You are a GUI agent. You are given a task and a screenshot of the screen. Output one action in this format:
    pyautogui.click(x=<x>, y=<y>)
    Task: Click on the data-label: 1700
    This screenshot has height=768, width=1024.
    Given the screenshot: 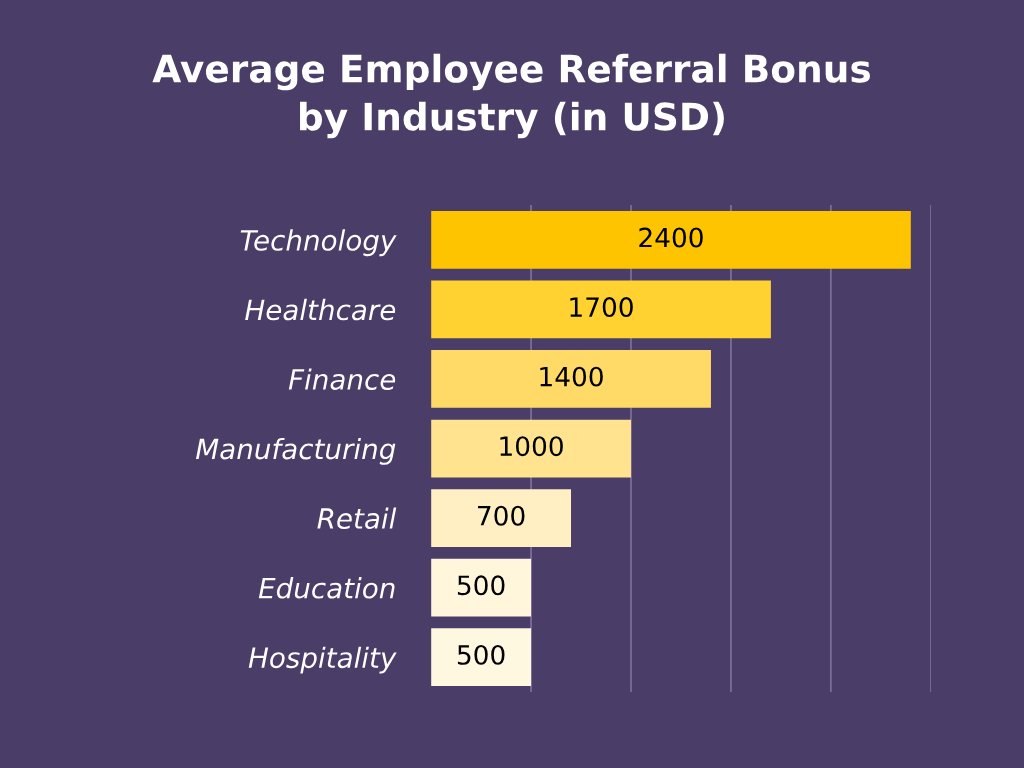 What is the action you would take?
    pyautogui.click(x=601, y=307)
    